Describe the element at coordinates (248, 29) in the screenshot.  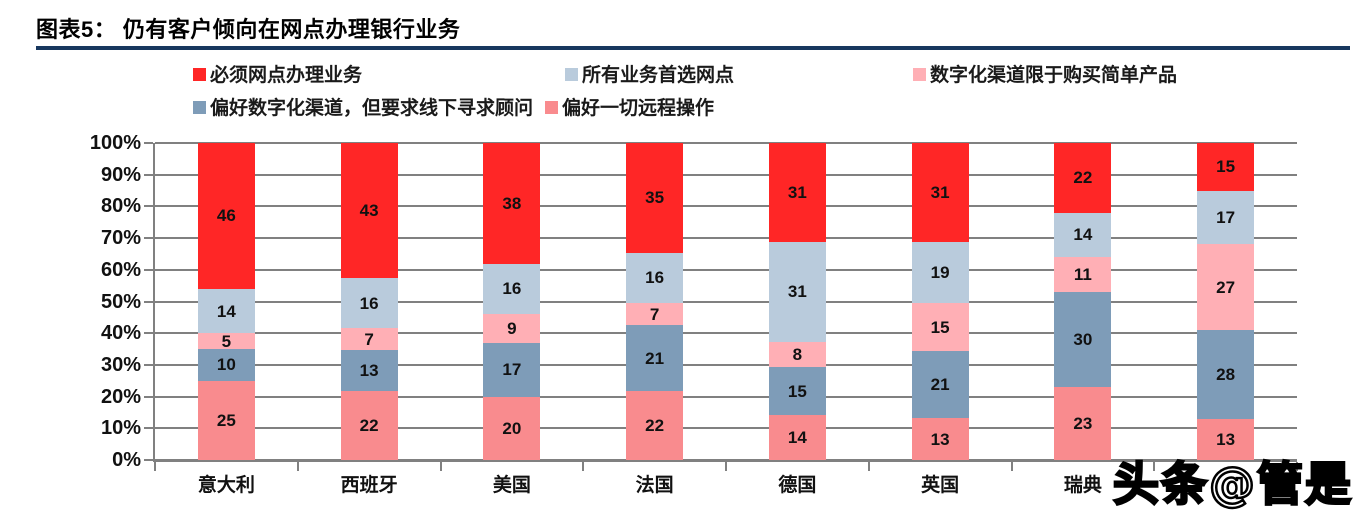
I see `figure-title: 图表5： 仍有客户倾向在网点办理银行业务` at that location.